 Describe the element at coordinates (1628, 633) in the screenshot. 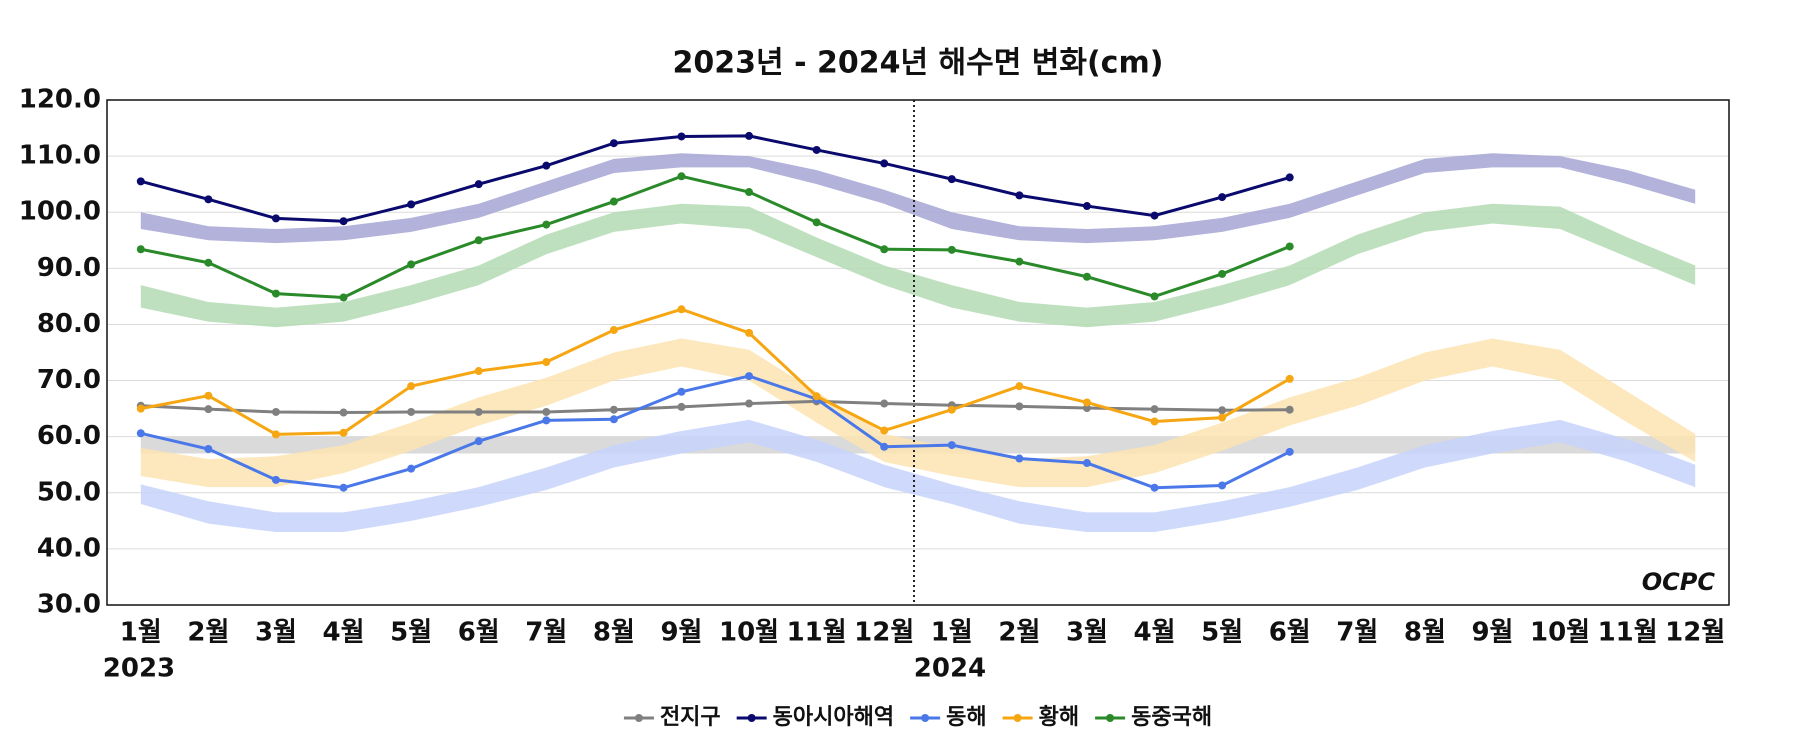

I see `x-tick-label: 11월` at that location.